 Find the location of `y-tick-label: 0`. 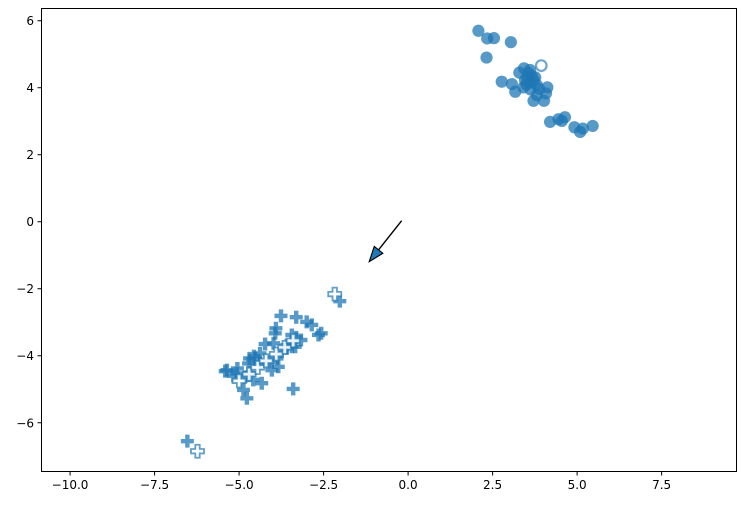

y-tick-label: 0 is located at coordinates (30, 222).